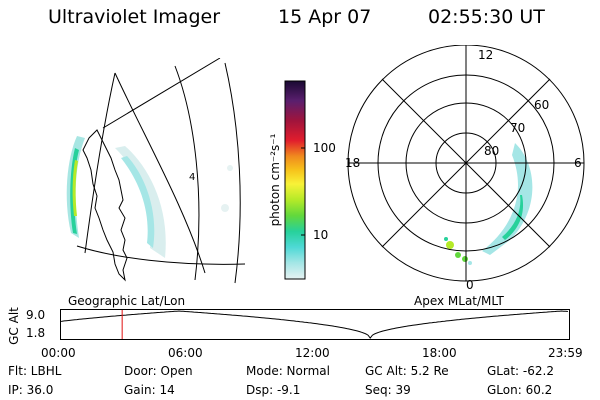  I want to click on observation-date: 15 Apr 07, so click(325, 17).